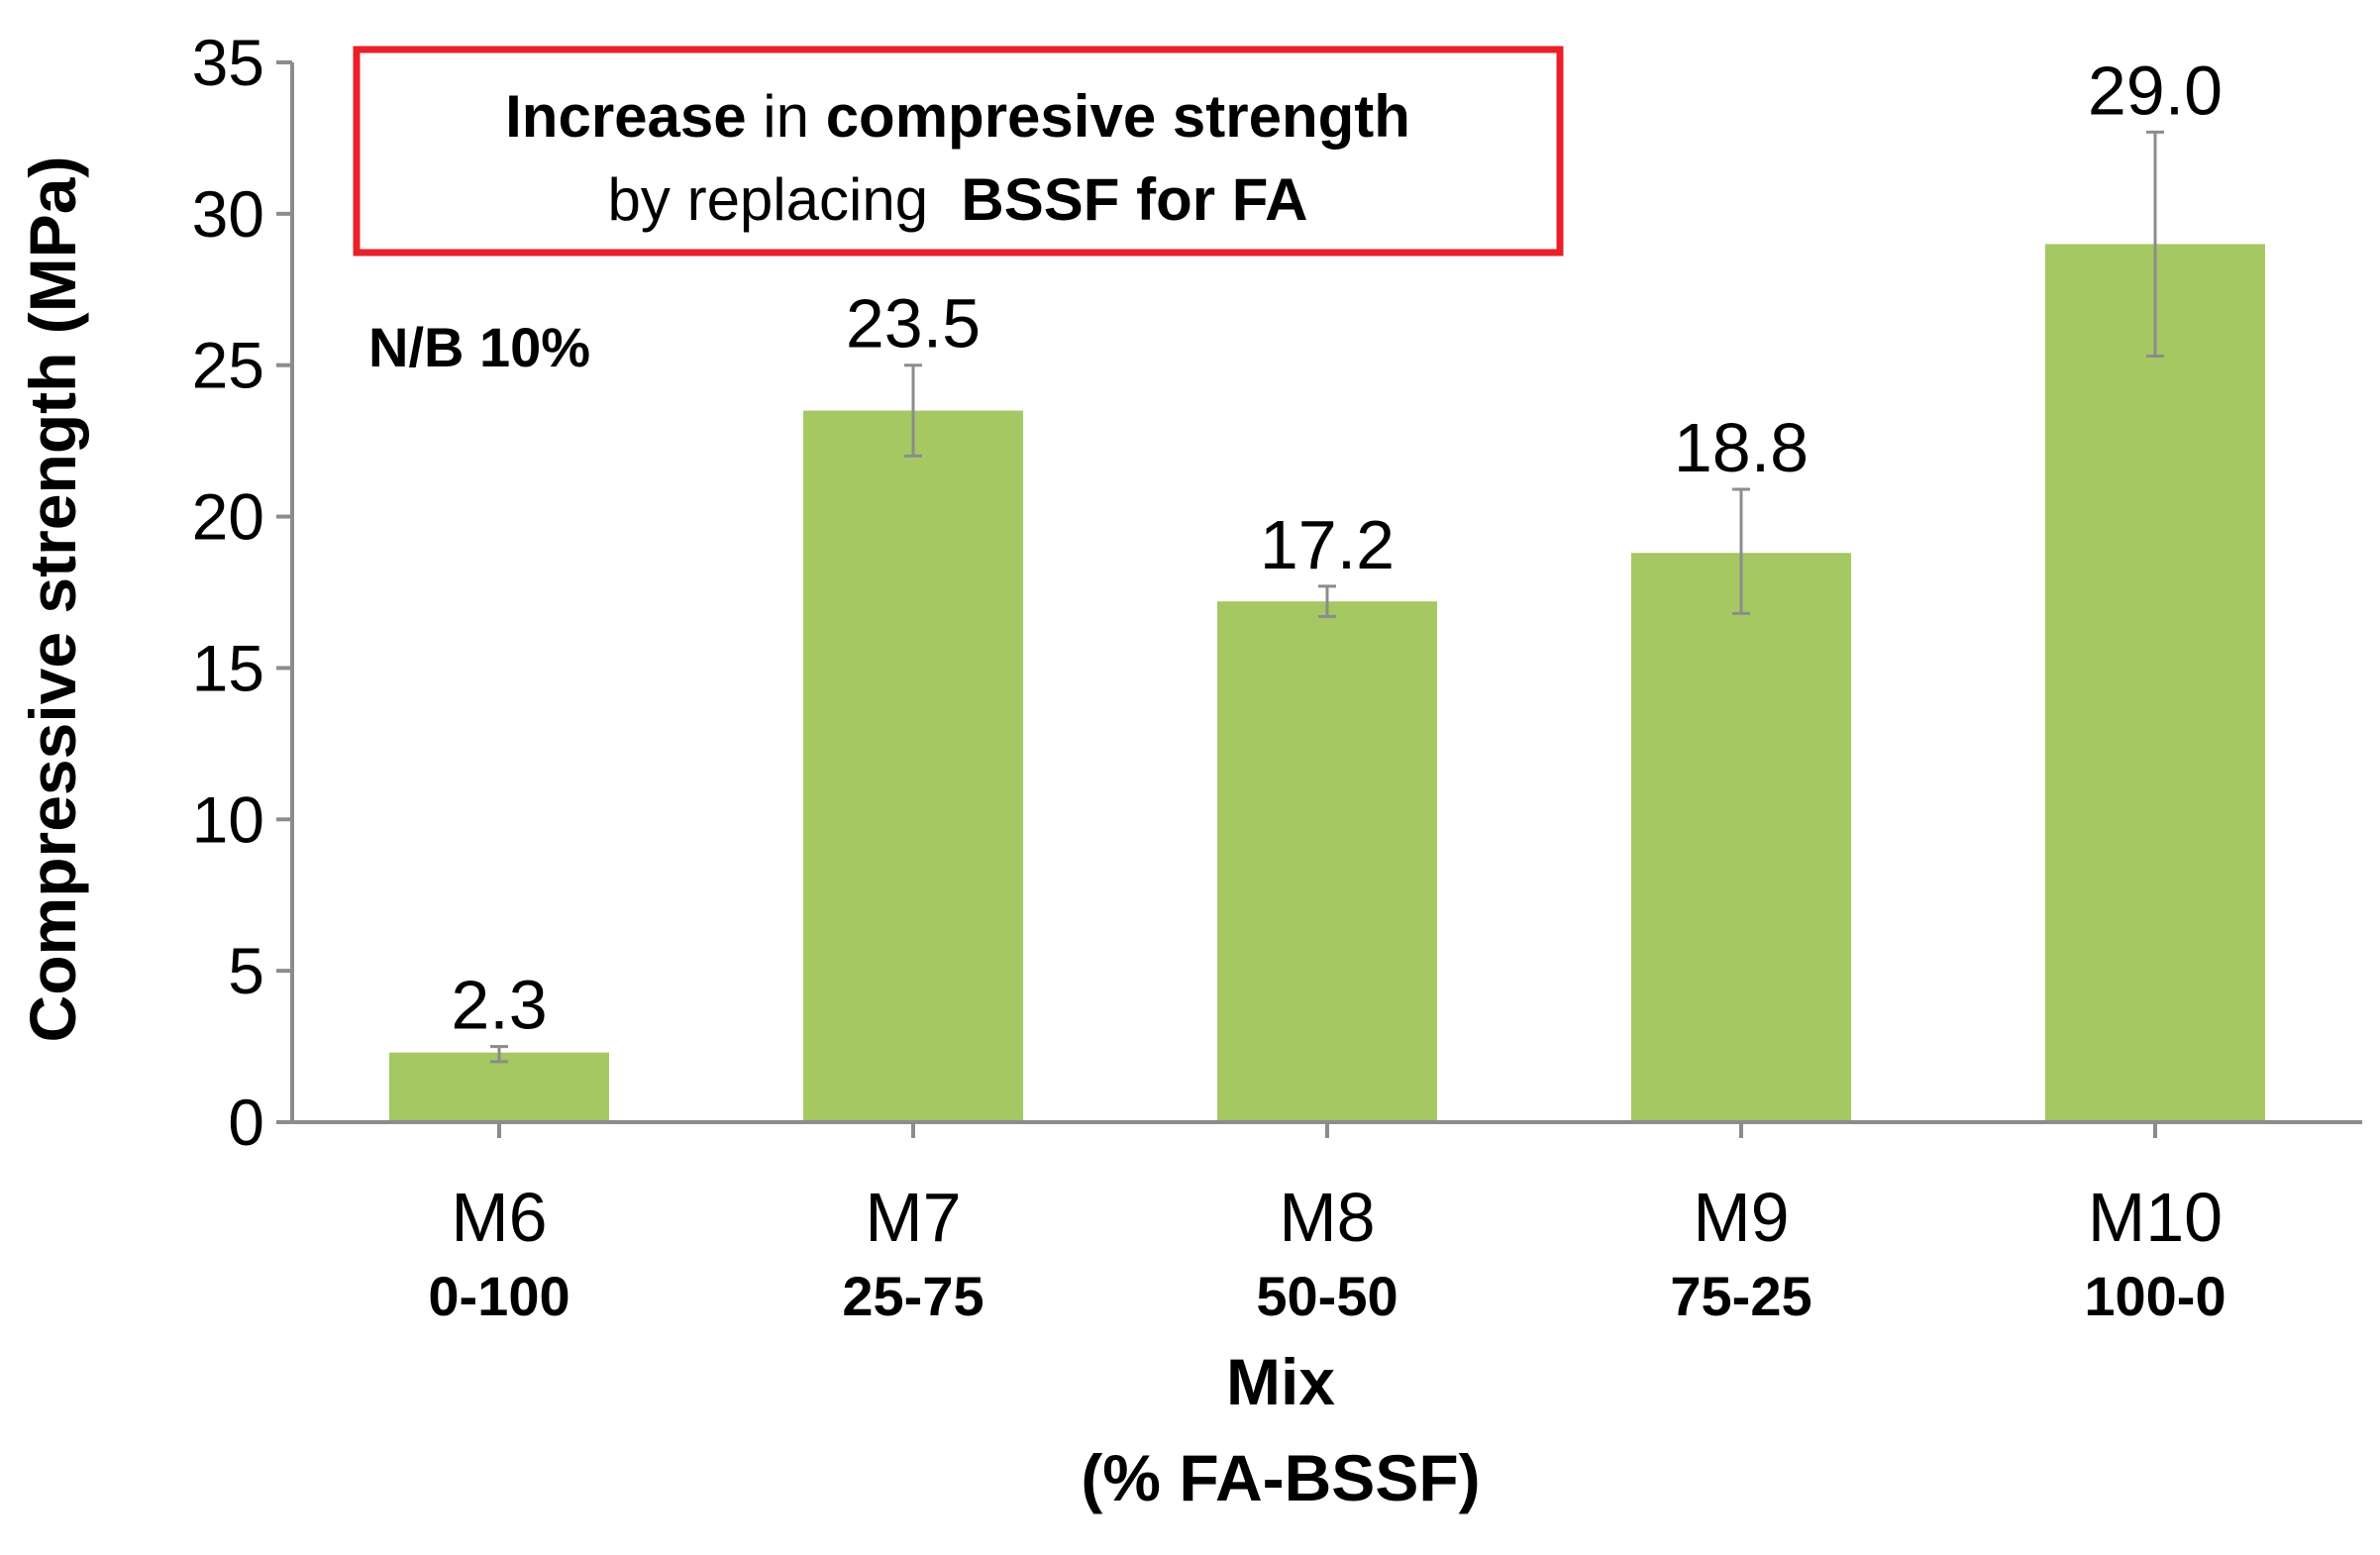 The width and height of the screenshot is (2380, 1555). What do you see at coordinates (1741, 837) in the screenshot?
I see `bar-m9` at bounding box center [1741, 837].